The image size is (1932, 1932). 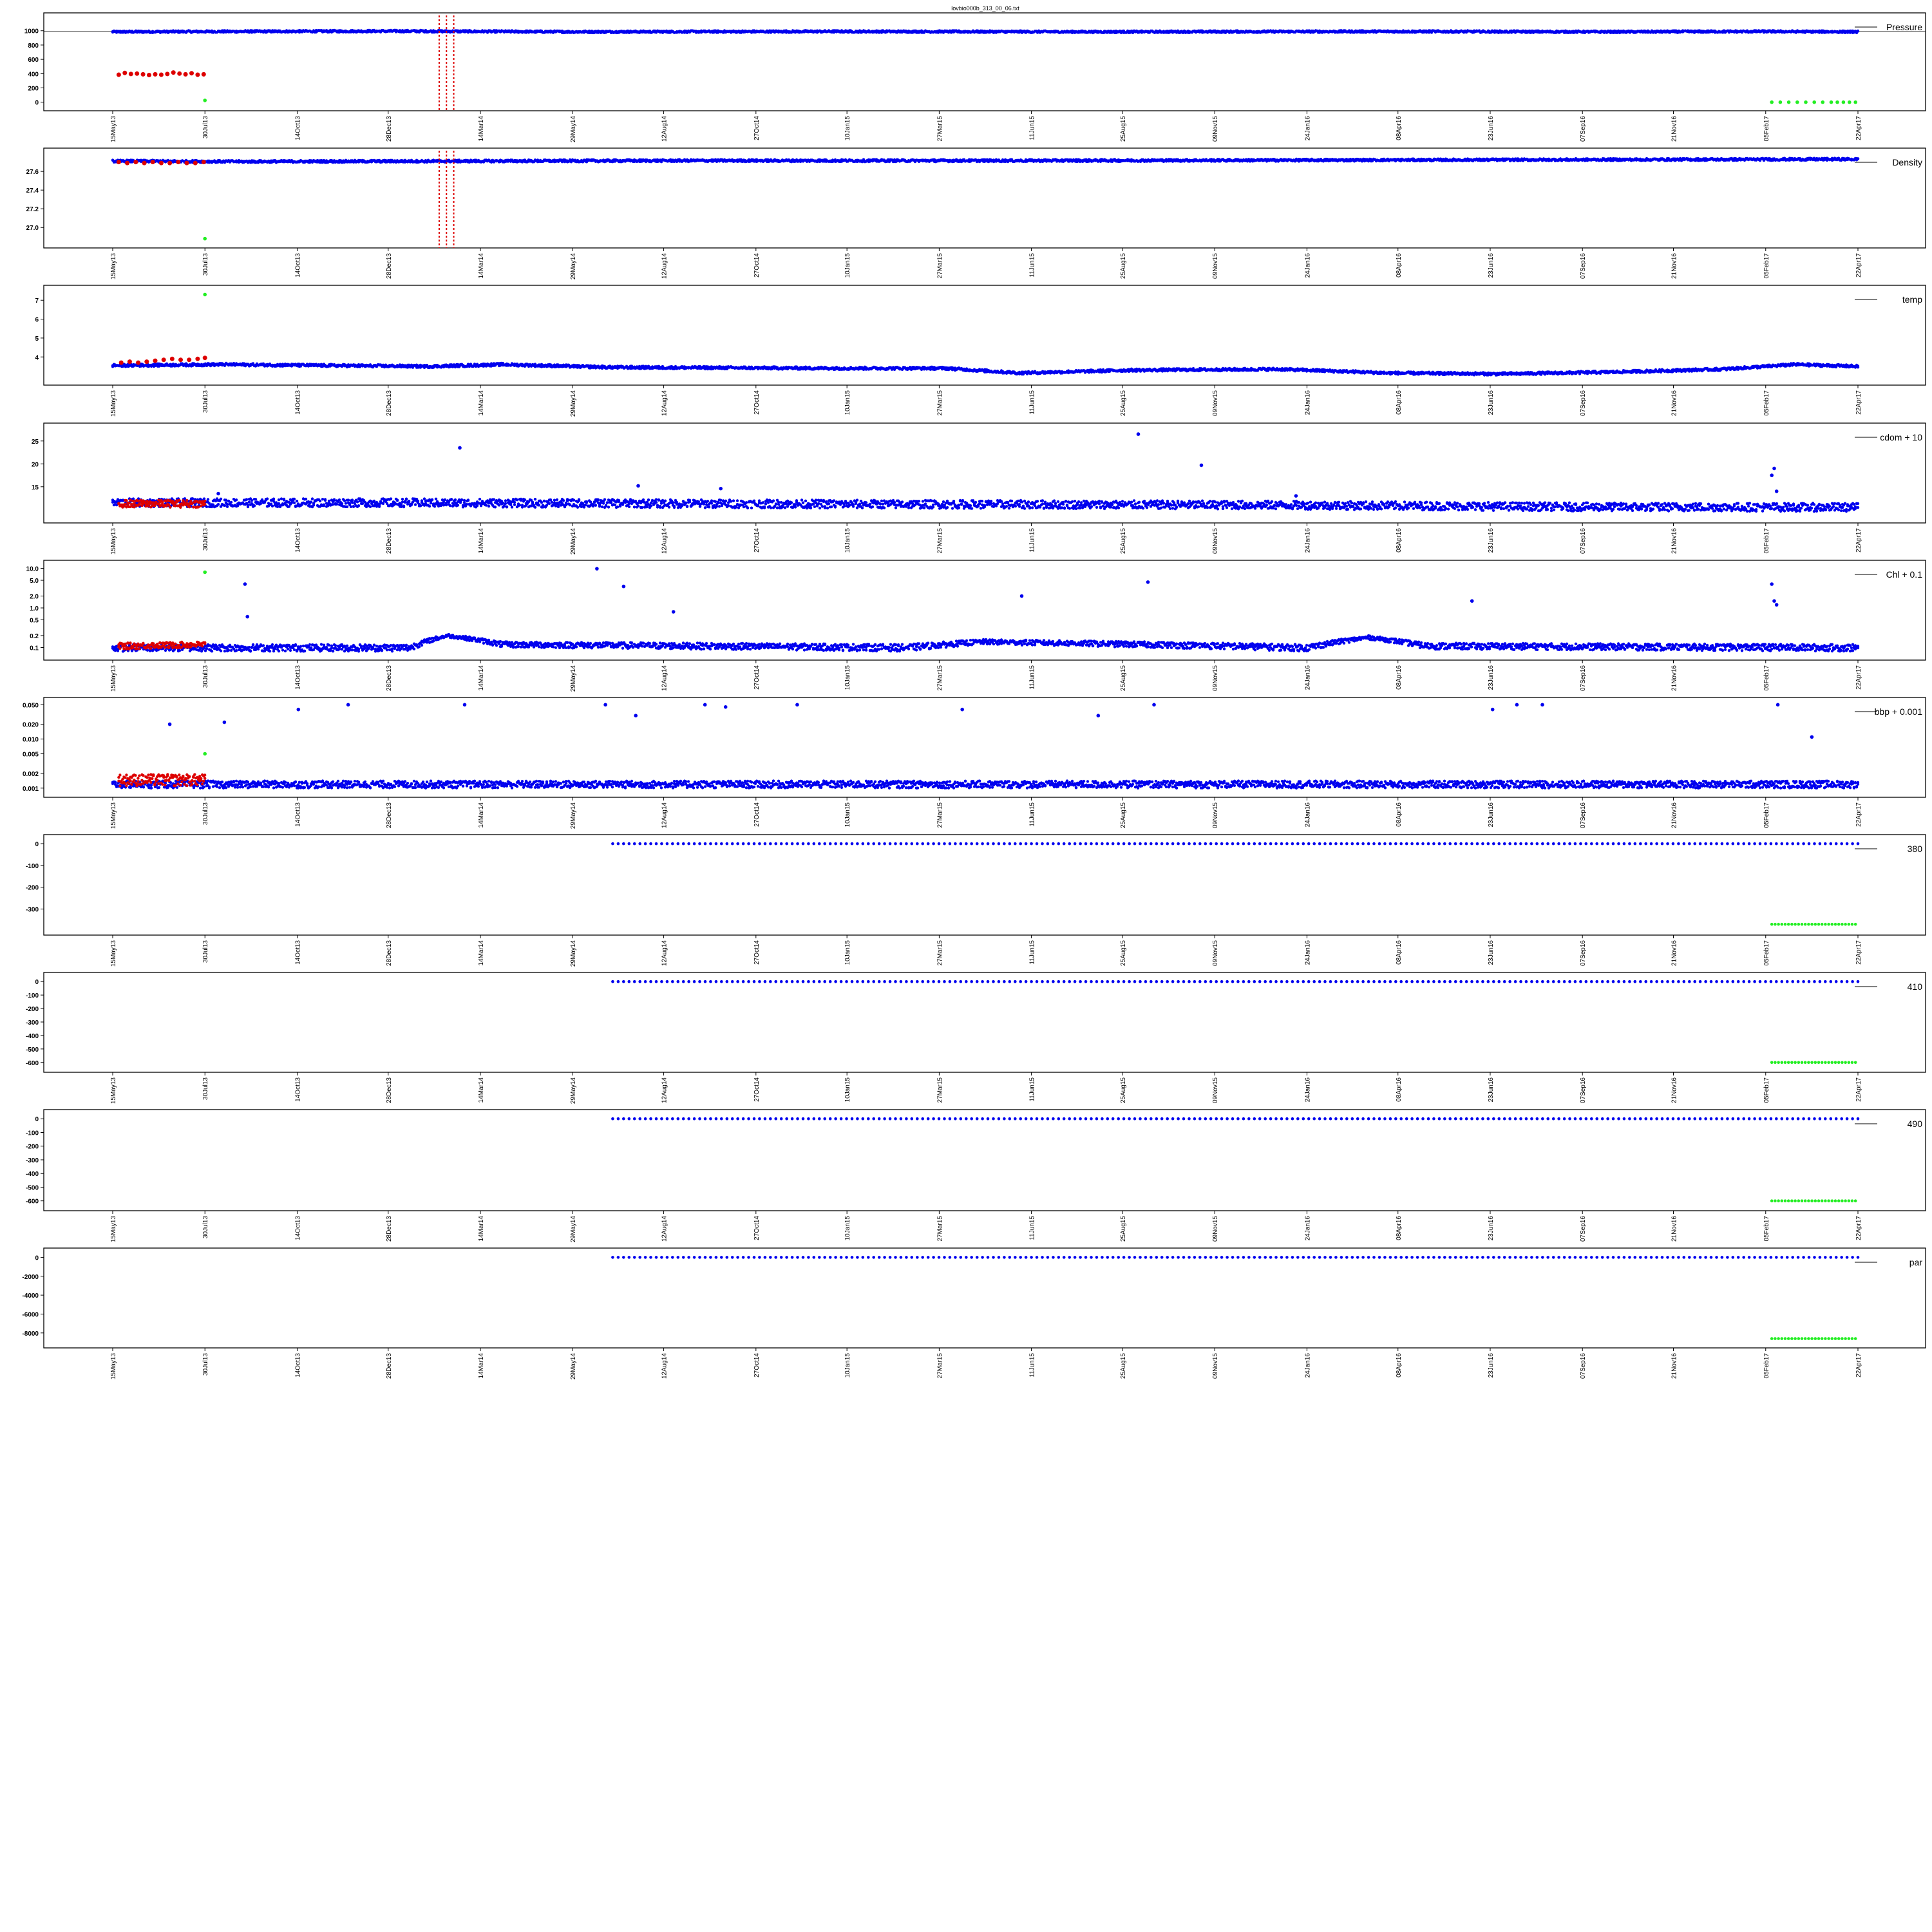 What do you see at coordinates (984, 62) in the screenshot?
I see `plot-frame` at bounding box center [984, 62].